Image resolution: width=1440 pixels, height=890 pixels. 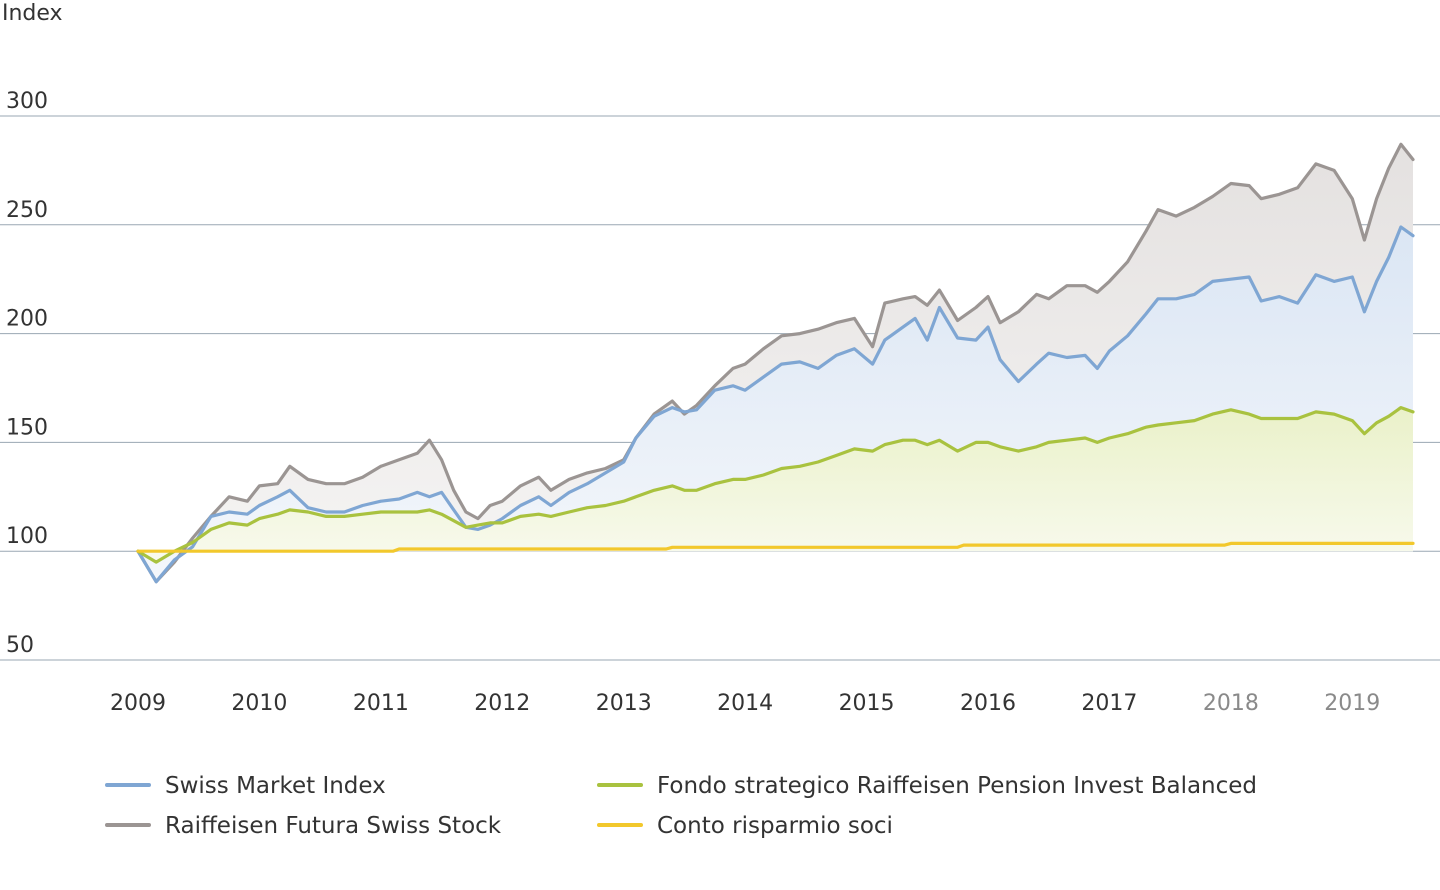 I want to click on y-tick-label: 100, so click(x=27, y=536).